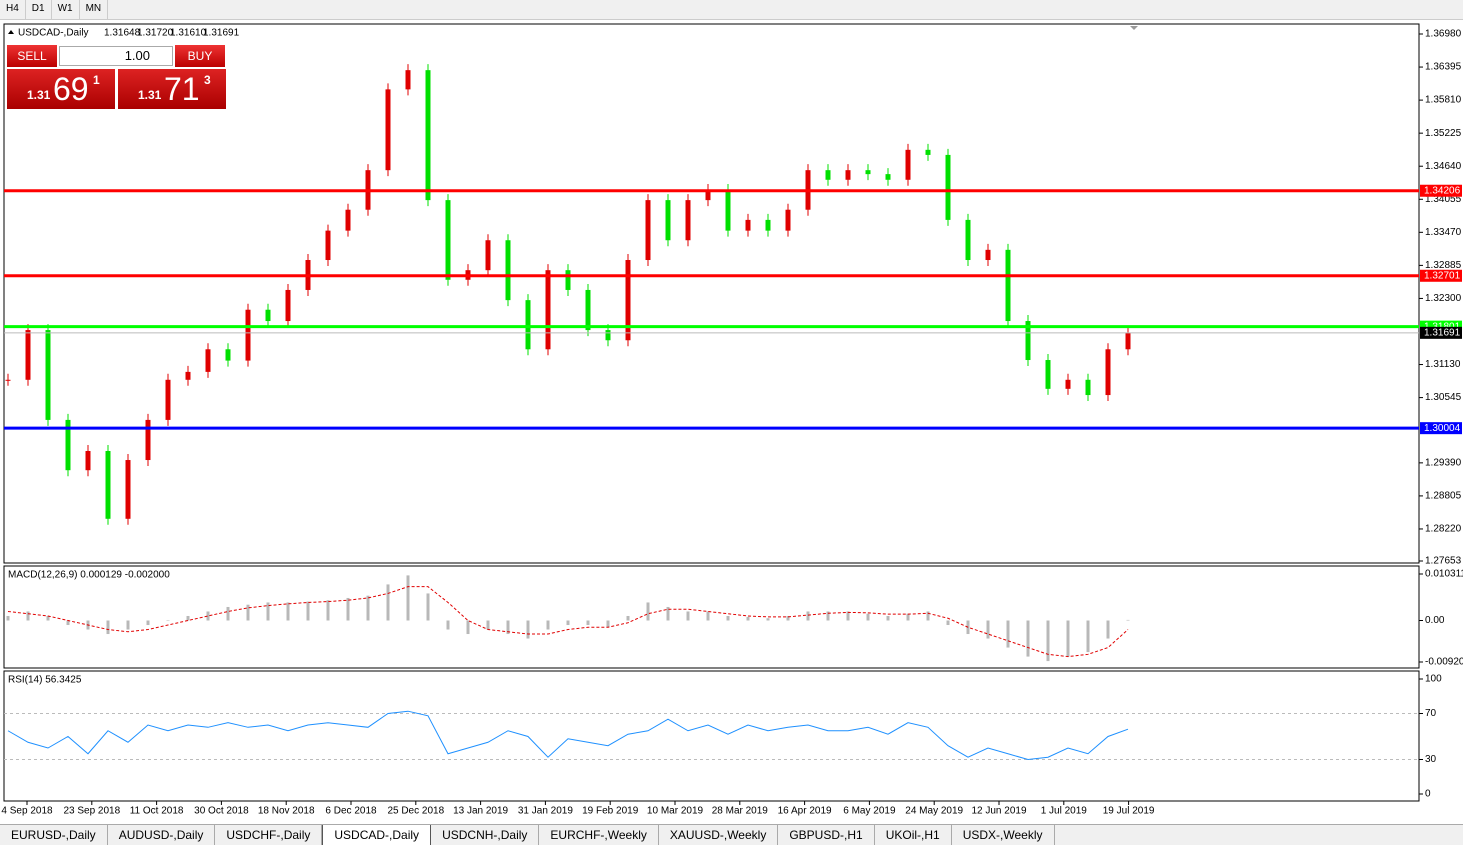 The width and height of the screenshot is (1463, 845). What do you see at coordinates (39, 95) in the screenshot?
I see `bid-big: 1.31` at bounding box center [39, 95].